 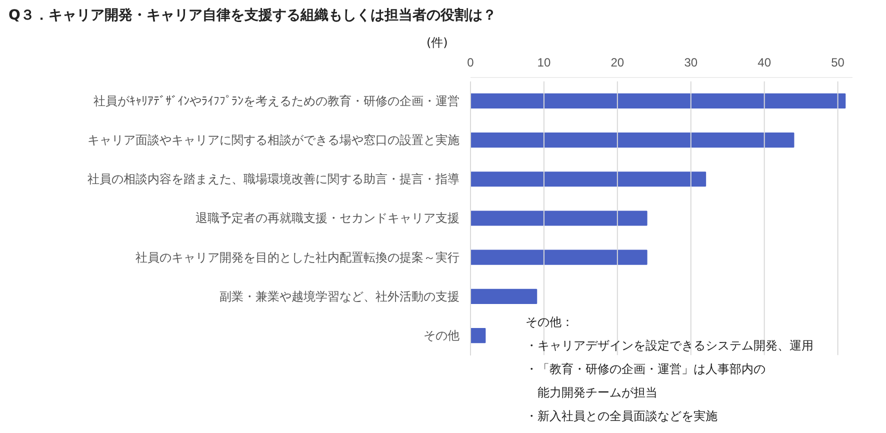 What do you see at coordinates (691, 63) in the screenshot?
I see `x-tick-label: 30` at bounding box center [691, 63].